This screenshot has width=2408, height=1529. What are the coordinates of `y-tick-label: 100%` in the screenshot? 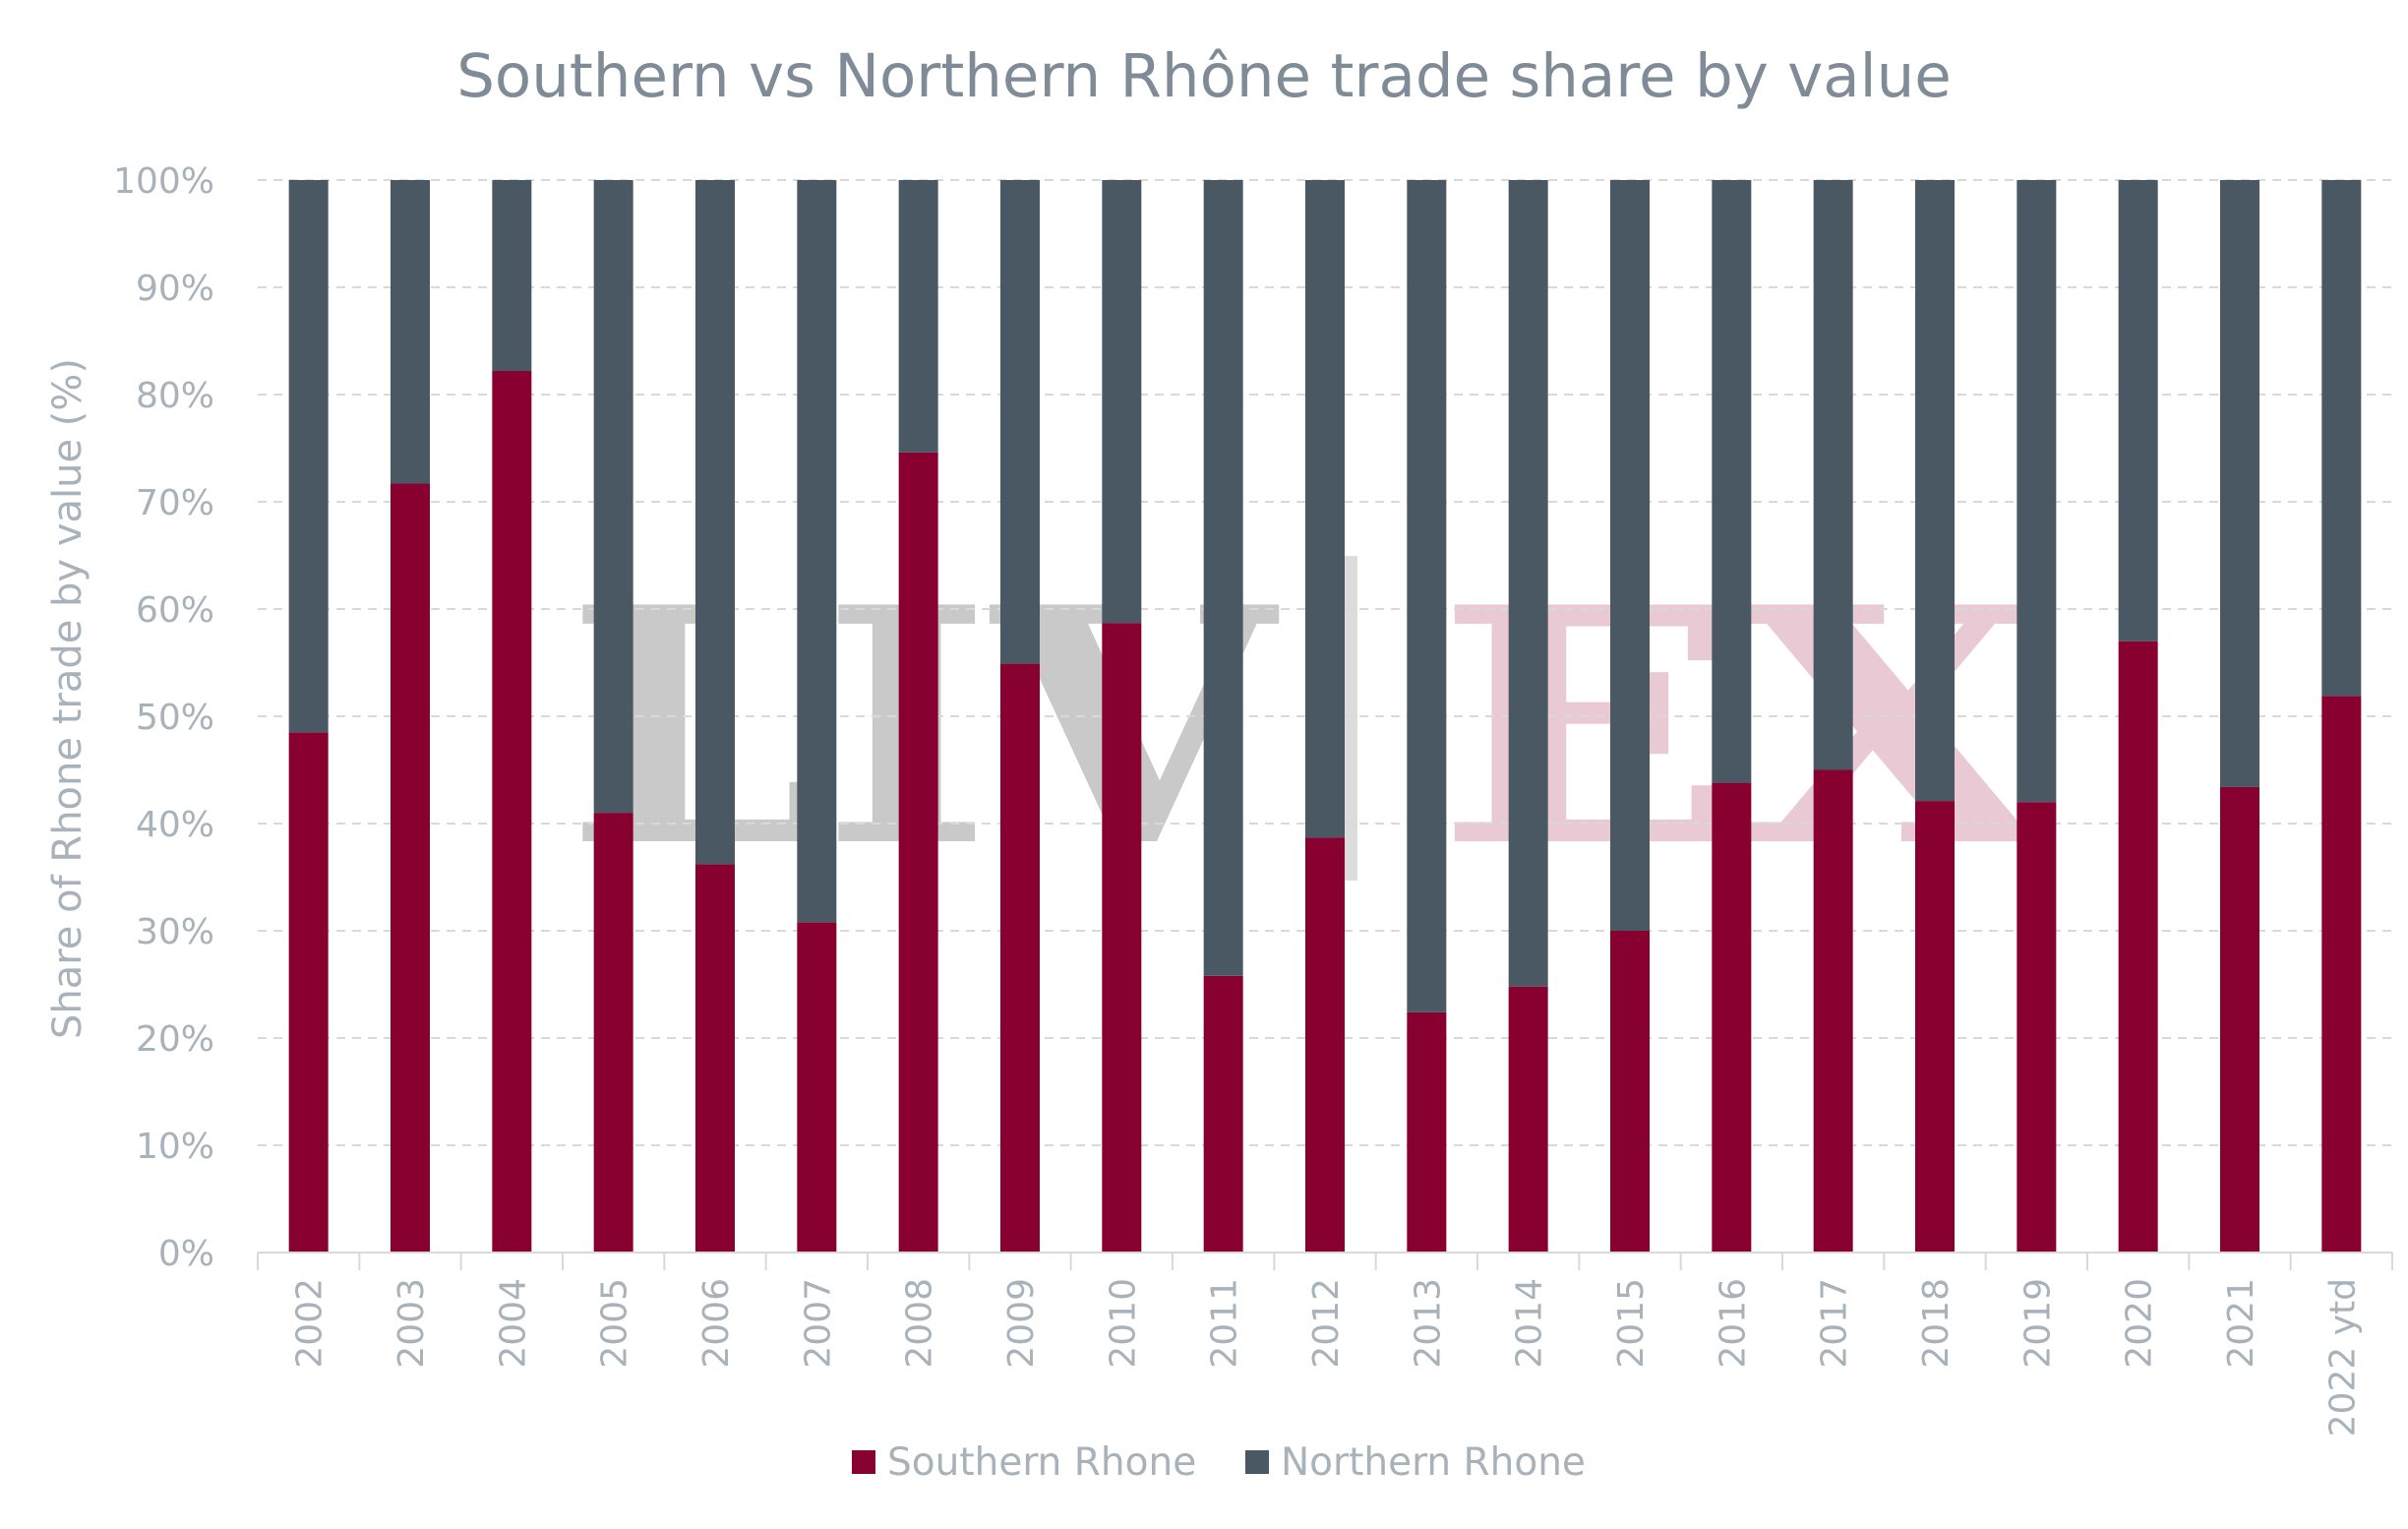 It's located at (163, 181).